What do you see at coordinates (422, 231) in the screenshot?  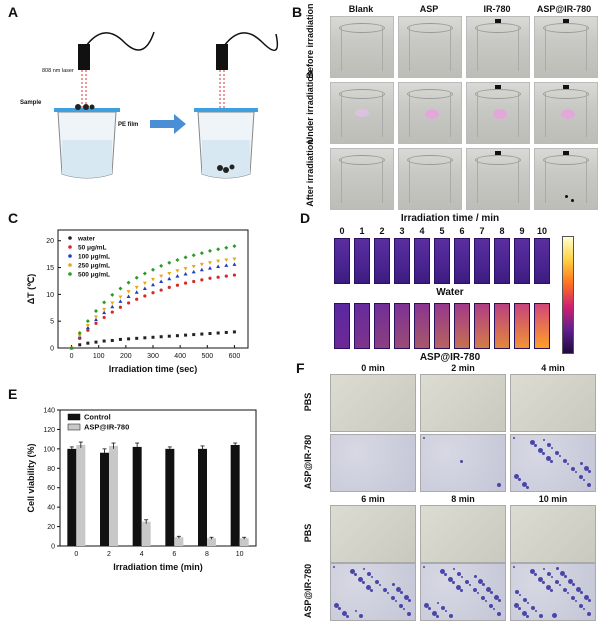 I see `thermal-time-label: 4` at bounding box center [422, 231].